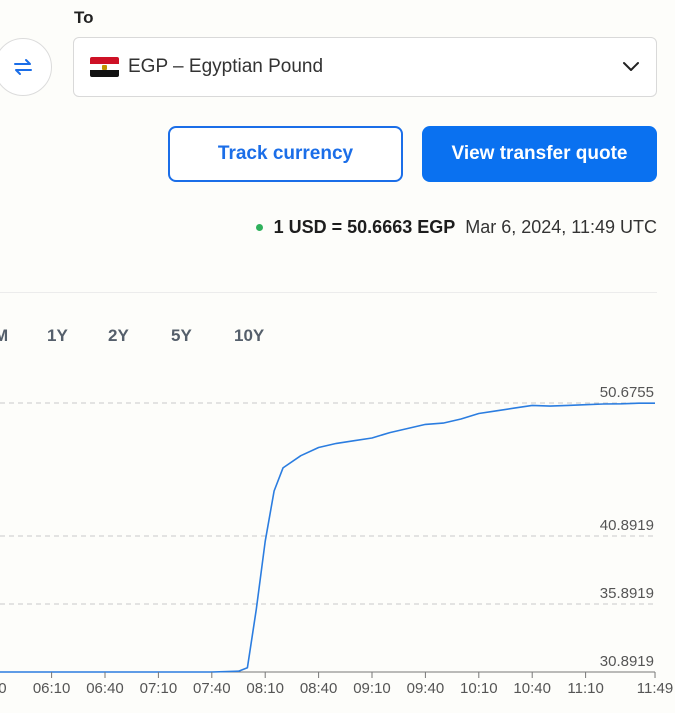  I want to click on x-tick-label: 11:10, so click(585, 688).